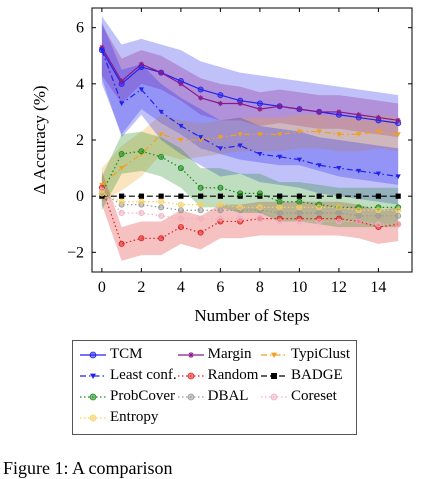 The width and height of the screenshot is (428, 479). What do you see at coordinates (233, 375) in the screenshot?
I see `legend-label: Random` at bounding box center [233, 375].